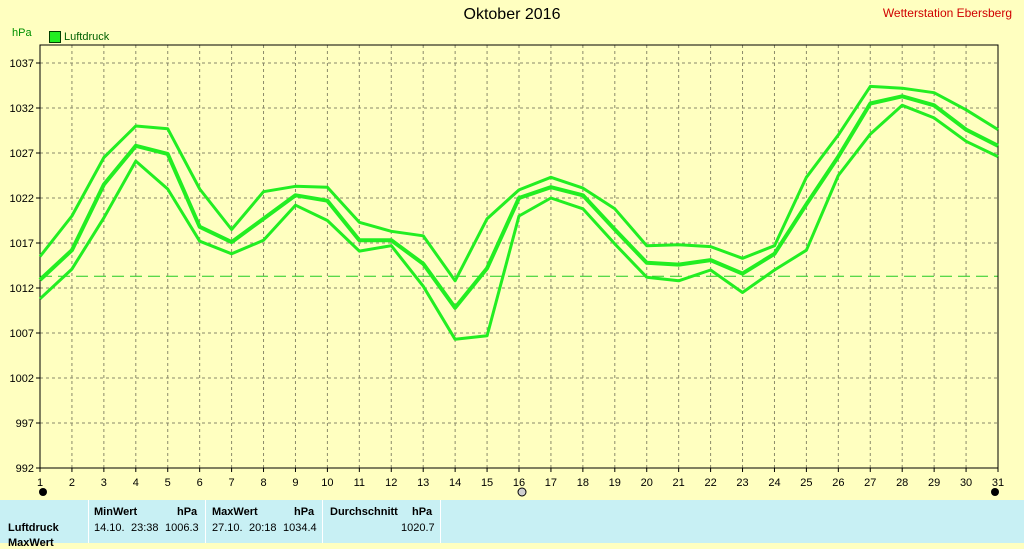 Image resolution: width=1024 pixels, height=549 pixels. Describe the element at coordinates (55, 37) in the screenshot. I see `legend-swatch` at that location.